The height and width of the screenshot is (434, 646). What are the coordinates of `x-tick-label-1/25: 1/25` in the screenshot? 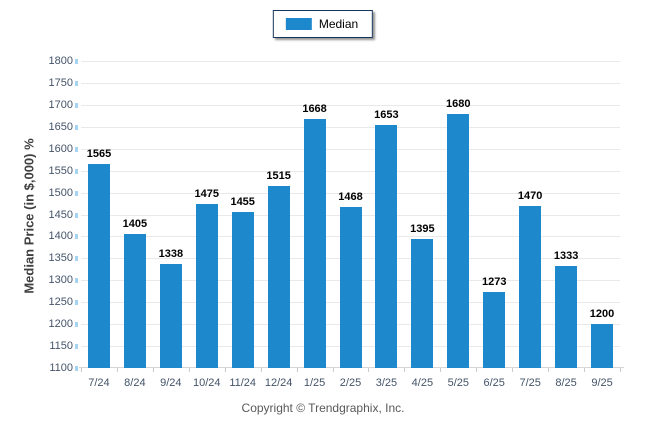 It's located at (314, 383).